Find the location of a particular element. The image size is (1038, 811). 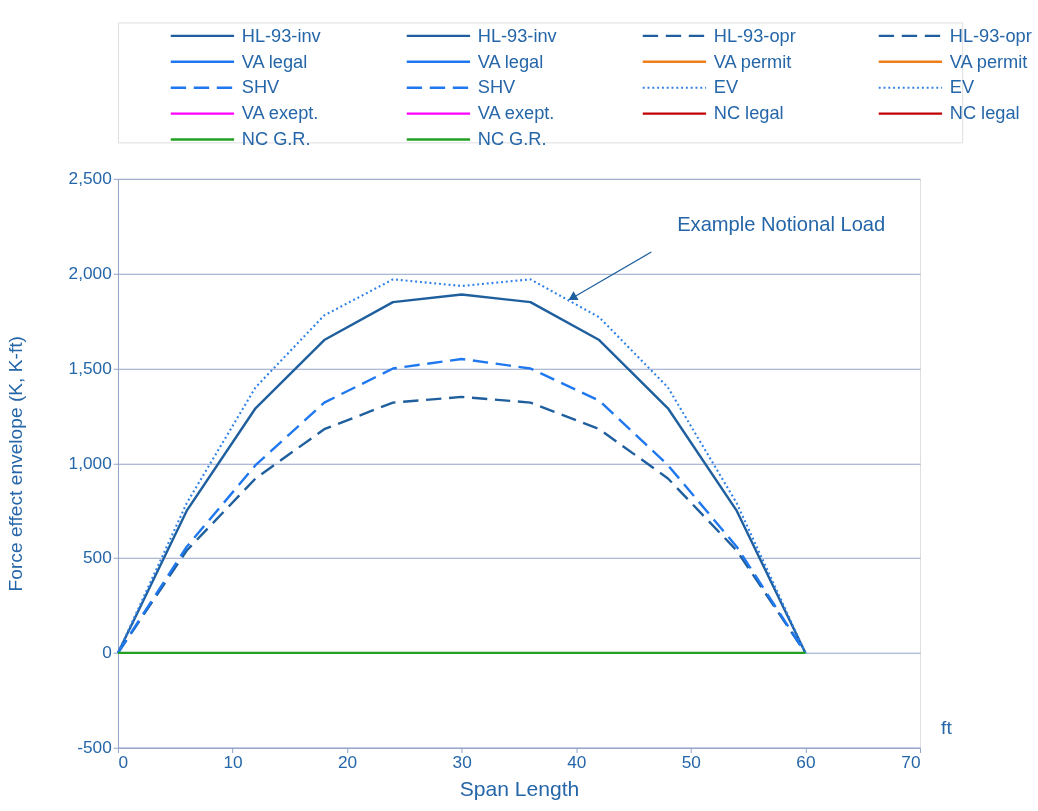

legend-label: VA exept. is located at coordinates (280, 113).